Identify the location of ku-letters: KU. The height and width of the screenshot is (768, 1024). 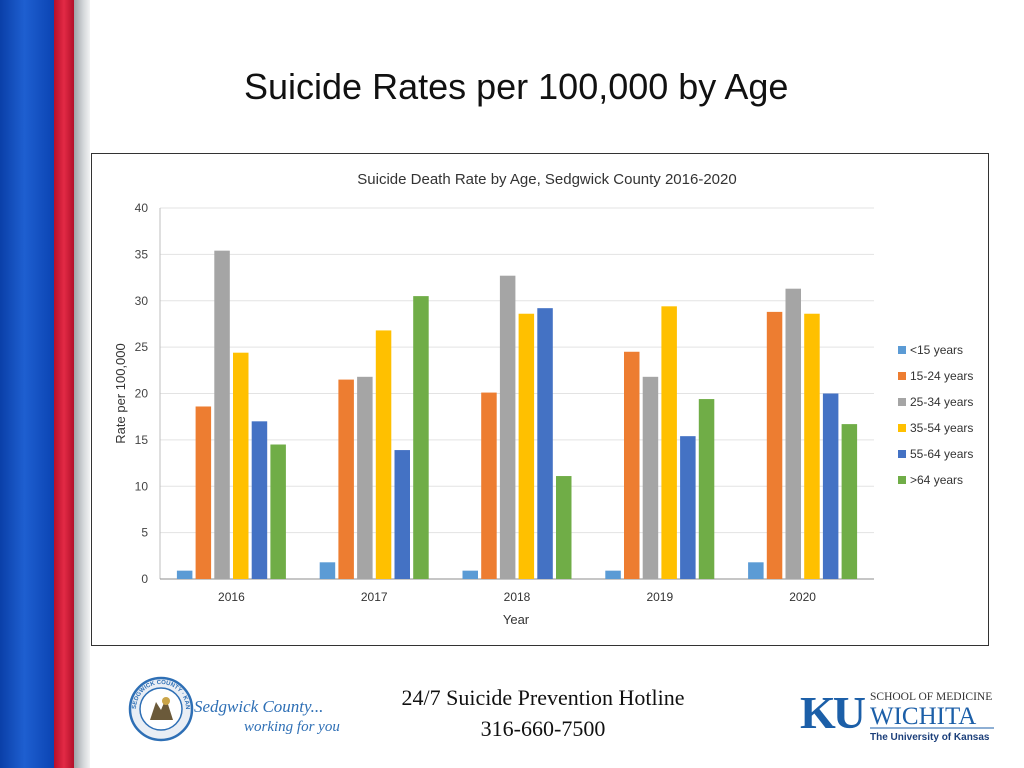
(833, 713).